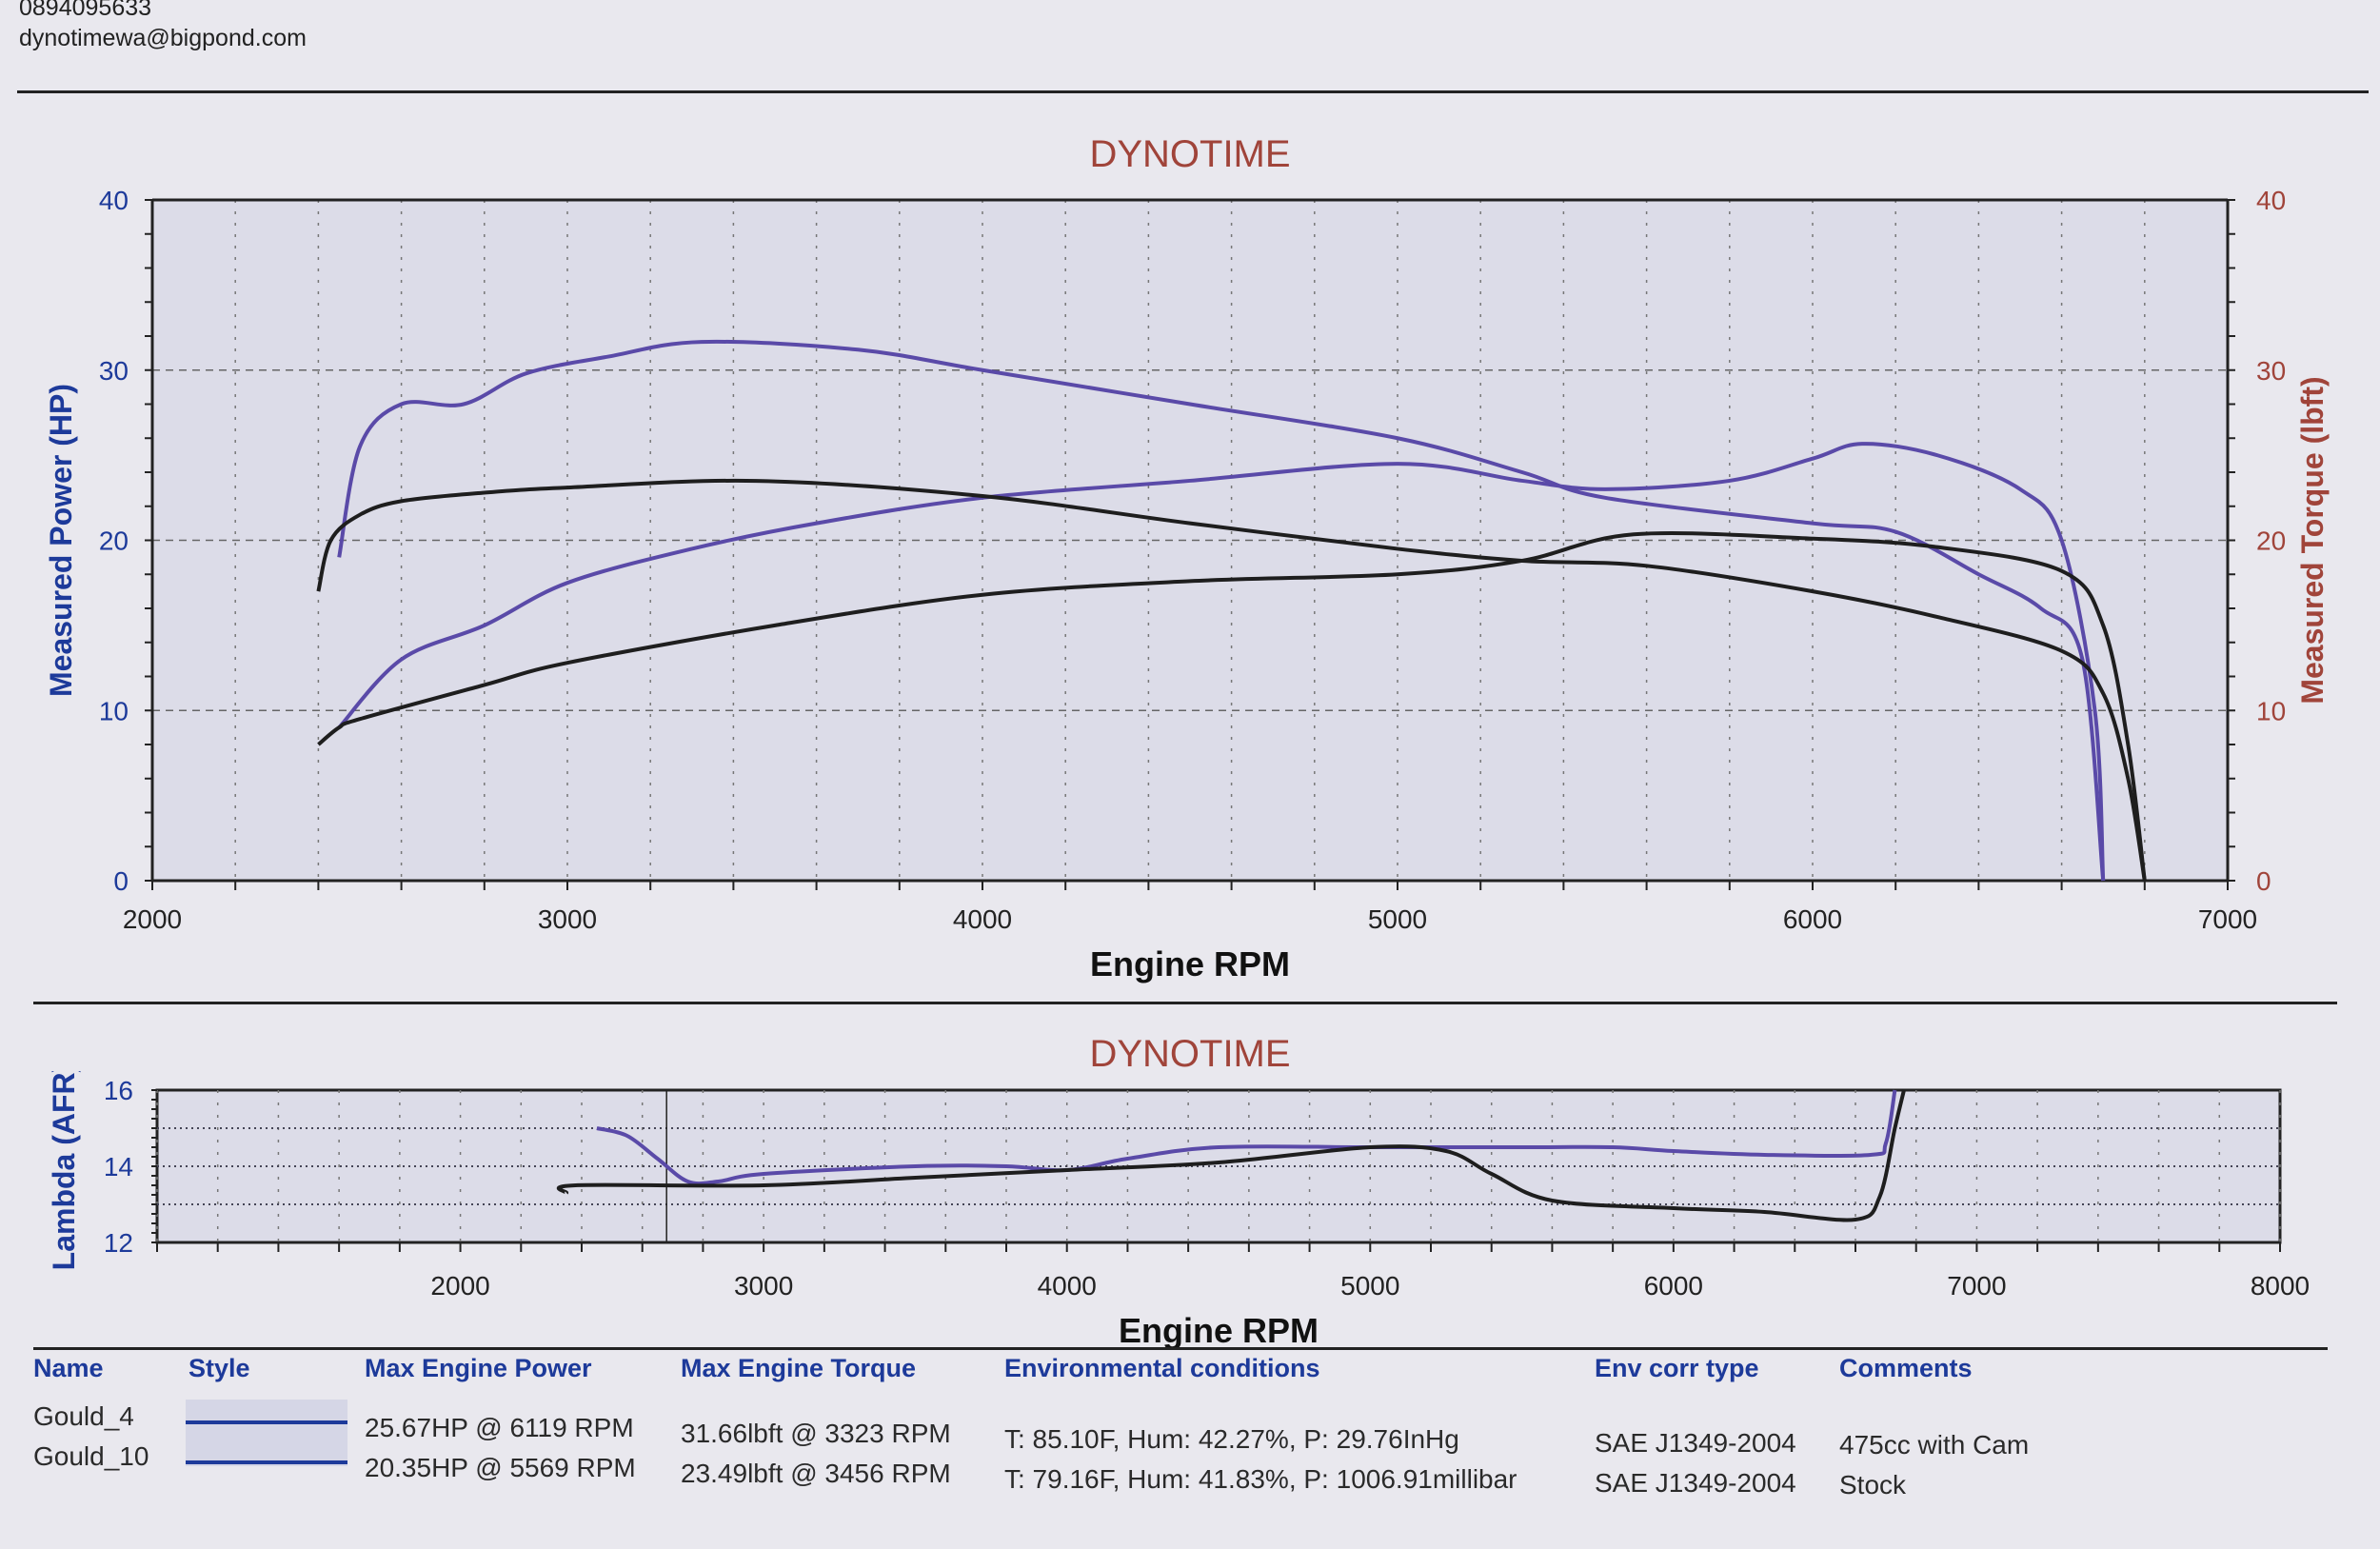  Describe the element at coordinates (114, 541) in the screenshot. I see `y-tick-label: 20` at that location.